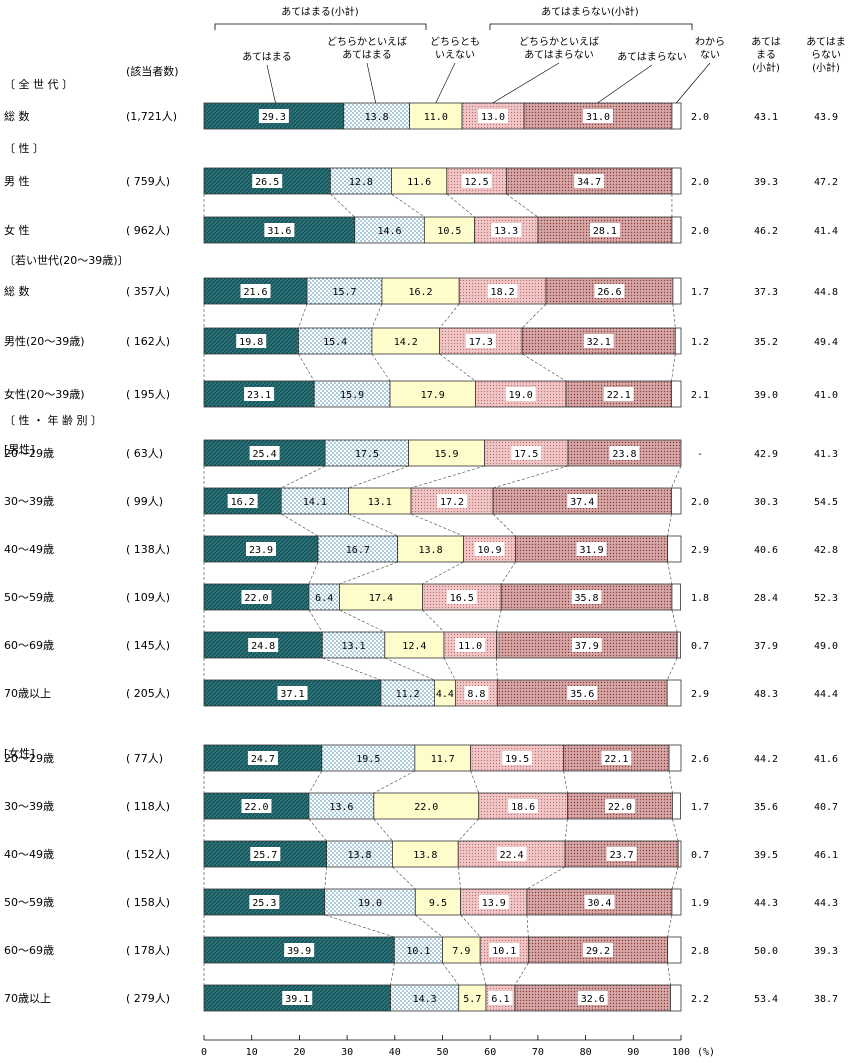 The height and width of the screenshot is (1063, 856). Describe the element at coordinates (251, 342) in the screenshot. I see `value-label: 19.8` at that location.